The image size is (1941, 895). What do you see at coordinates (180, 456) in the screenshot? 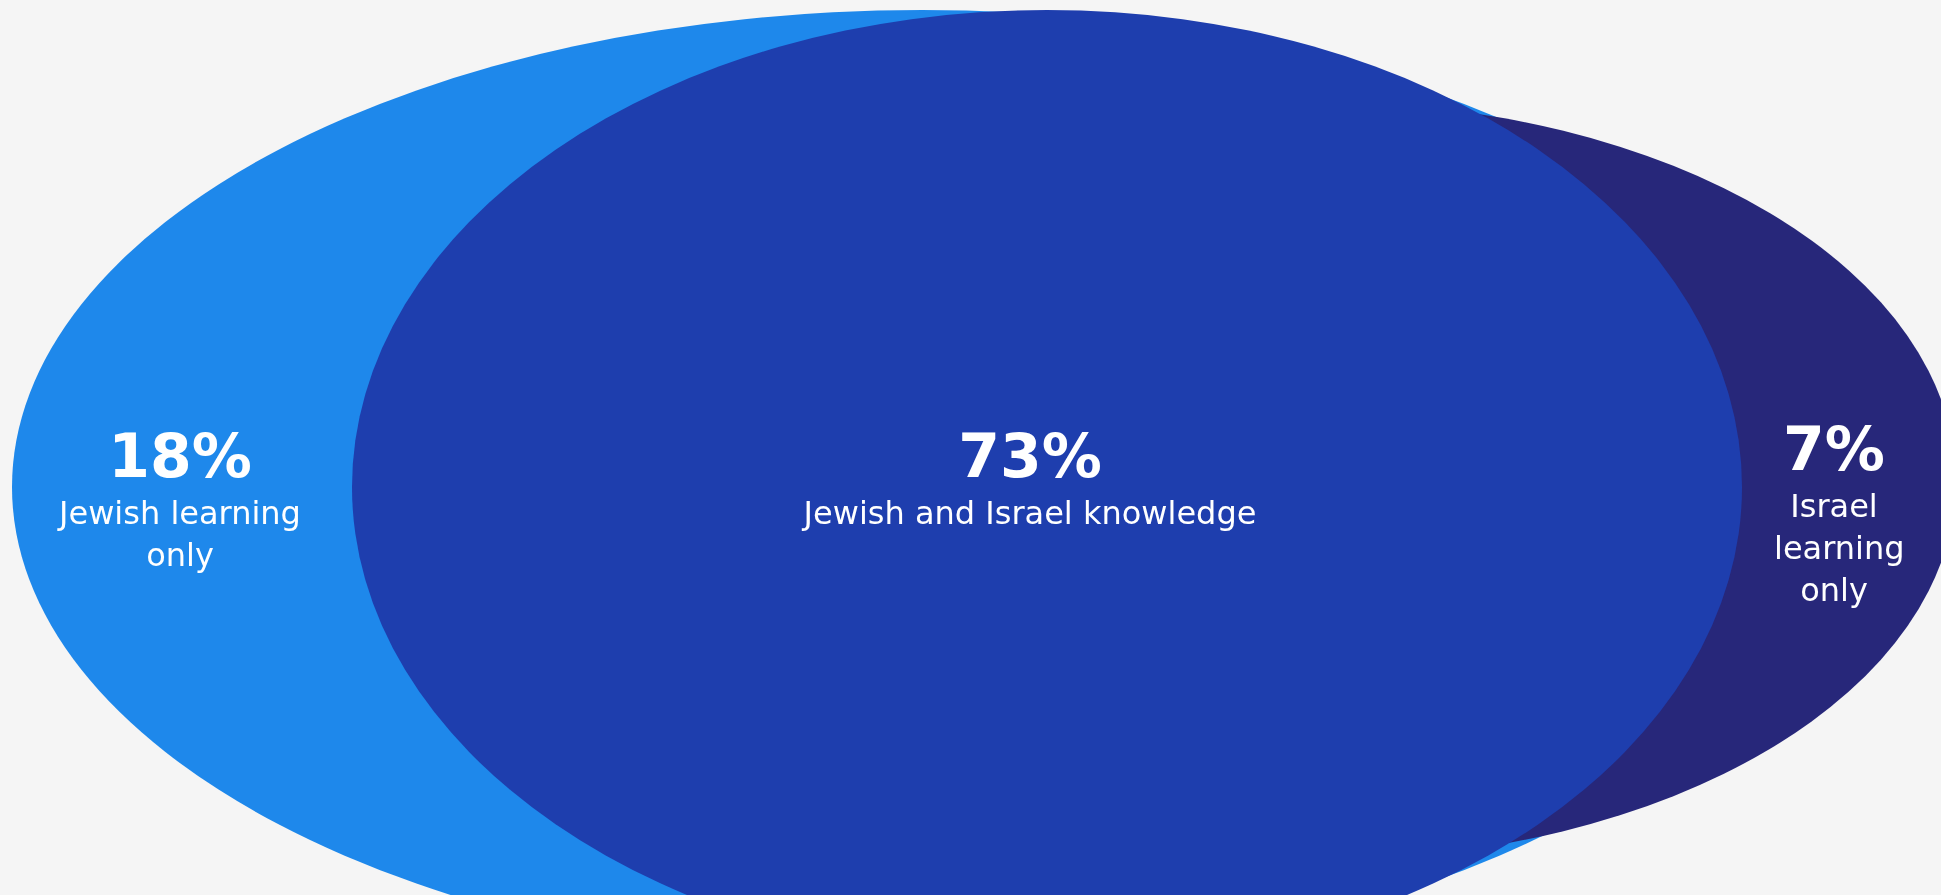
I see `data-label: 18%` at bounding box center [180, 456].